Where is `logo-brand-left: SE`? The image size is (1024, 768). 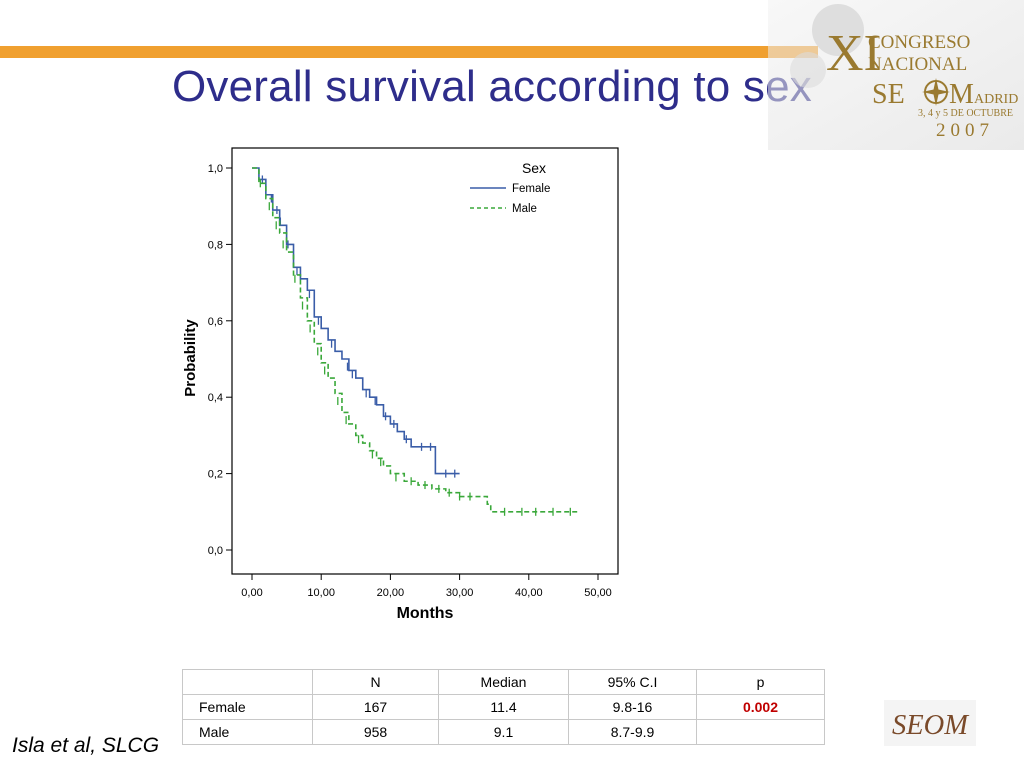 logo-brand-left: SE is located at coordinates (888, 94).